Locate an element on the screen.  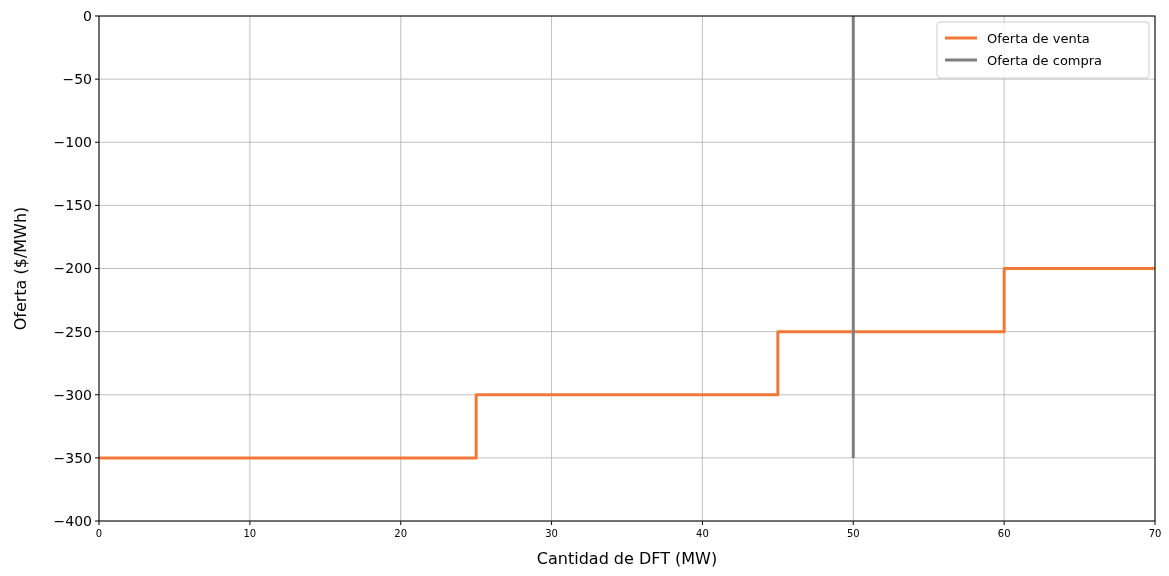
y-axis-title: Oferta ($/MWh) is located at coordinates (20, 268).